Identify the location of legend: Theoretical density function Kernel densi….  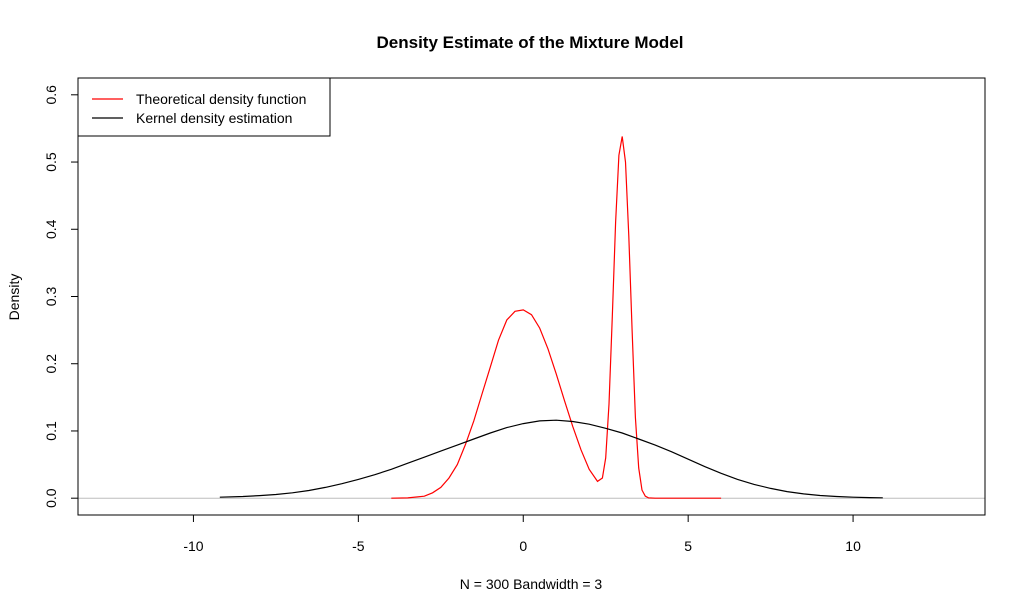
(204, 107).